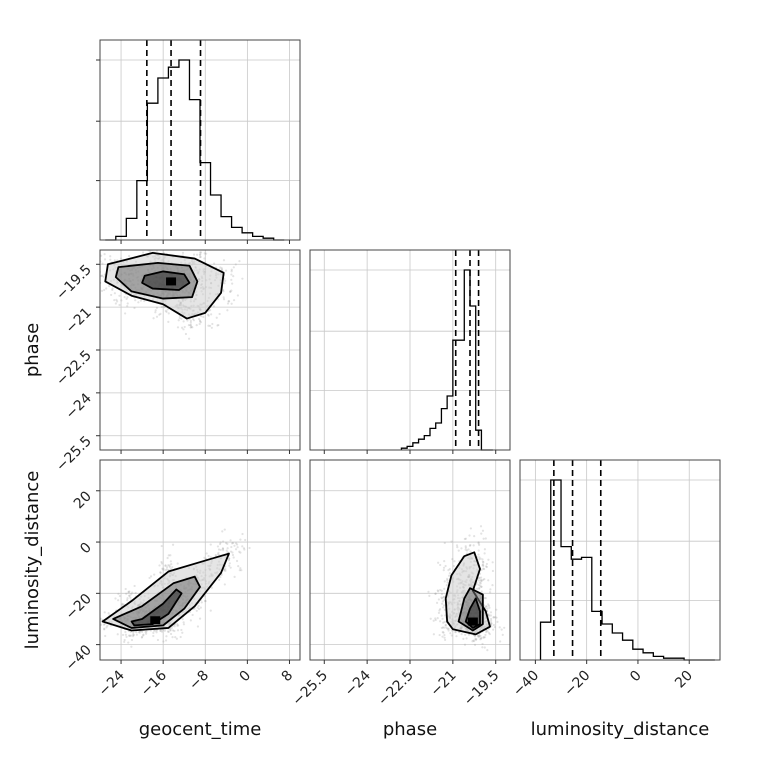 This screenshot has width=760, height=760. I want to click on histogram-step-luminosity_distance, so click(627, 570).